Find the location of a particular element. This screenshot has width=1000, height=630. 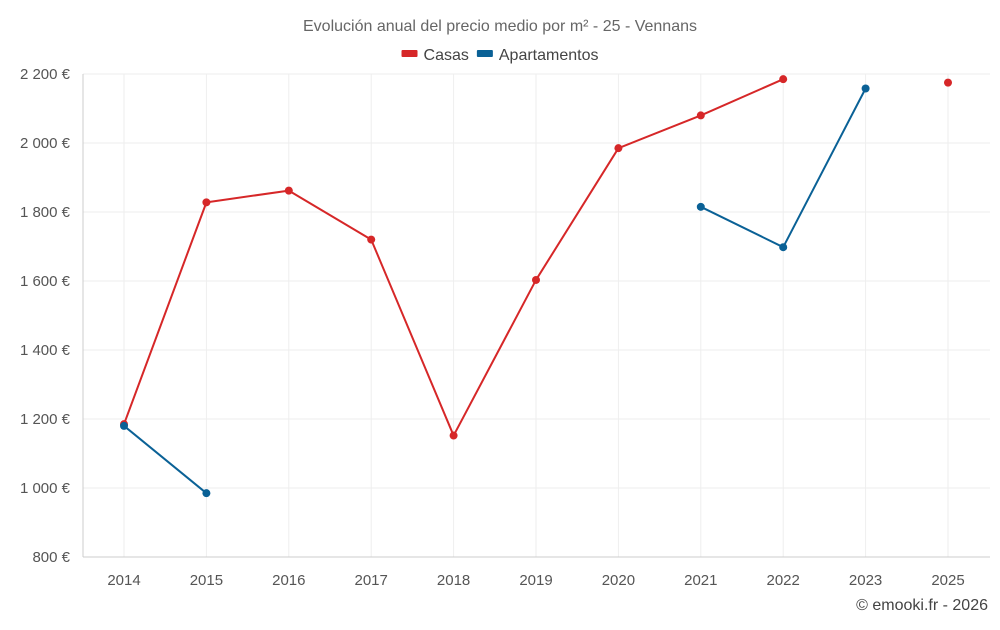

x-tick-label: 2018 is located at coordinates (453, 580).